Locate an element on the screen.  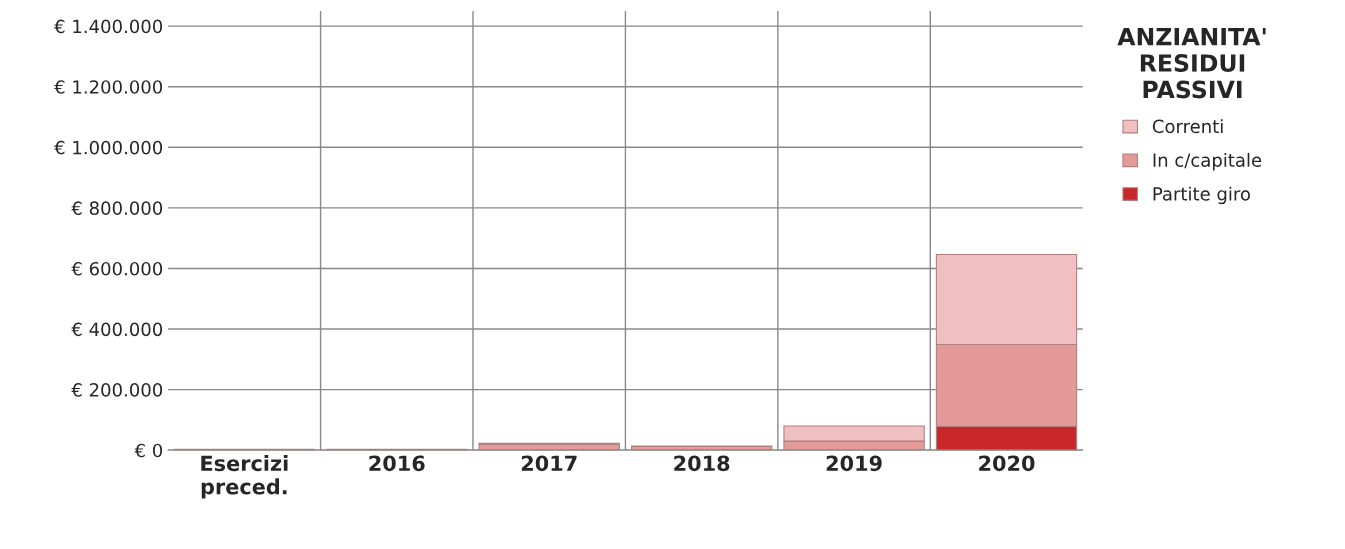
x-tick-label: 2020 is located at coordinates (1007, 463).